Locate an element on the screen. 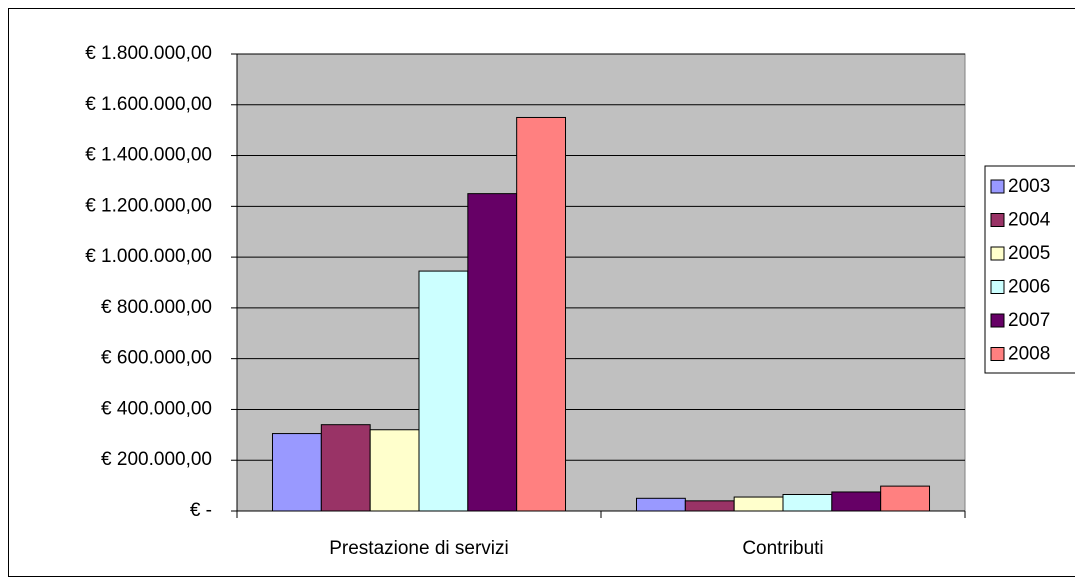 This screenshot has width=1075, height=582. legend-label: 2007 is located at coordinates (1029, 320).